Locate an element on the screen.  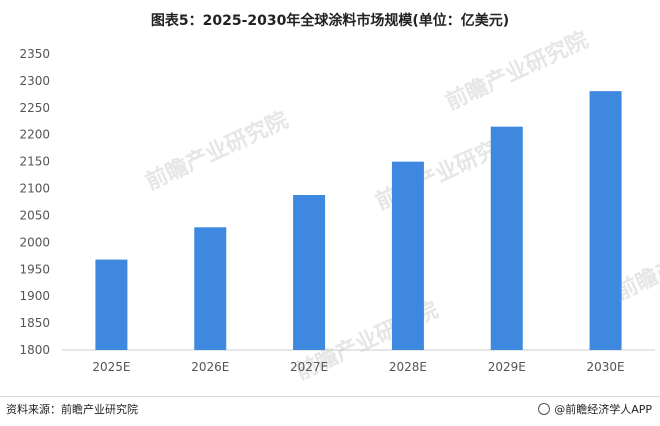
bar-2027E is located at coordinates (309, 272).